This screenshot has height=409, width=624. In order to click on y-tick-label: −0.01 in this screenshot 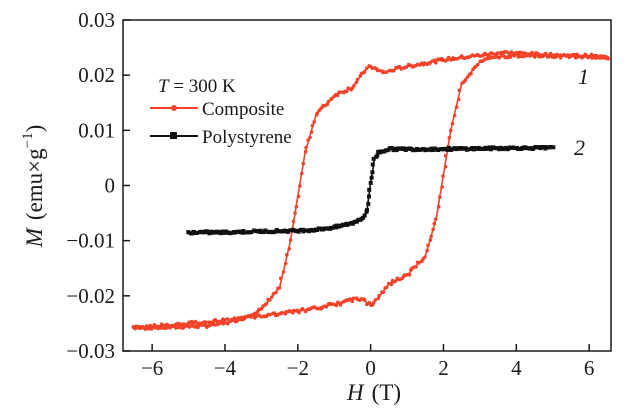, I will do `click(90, 241)`.